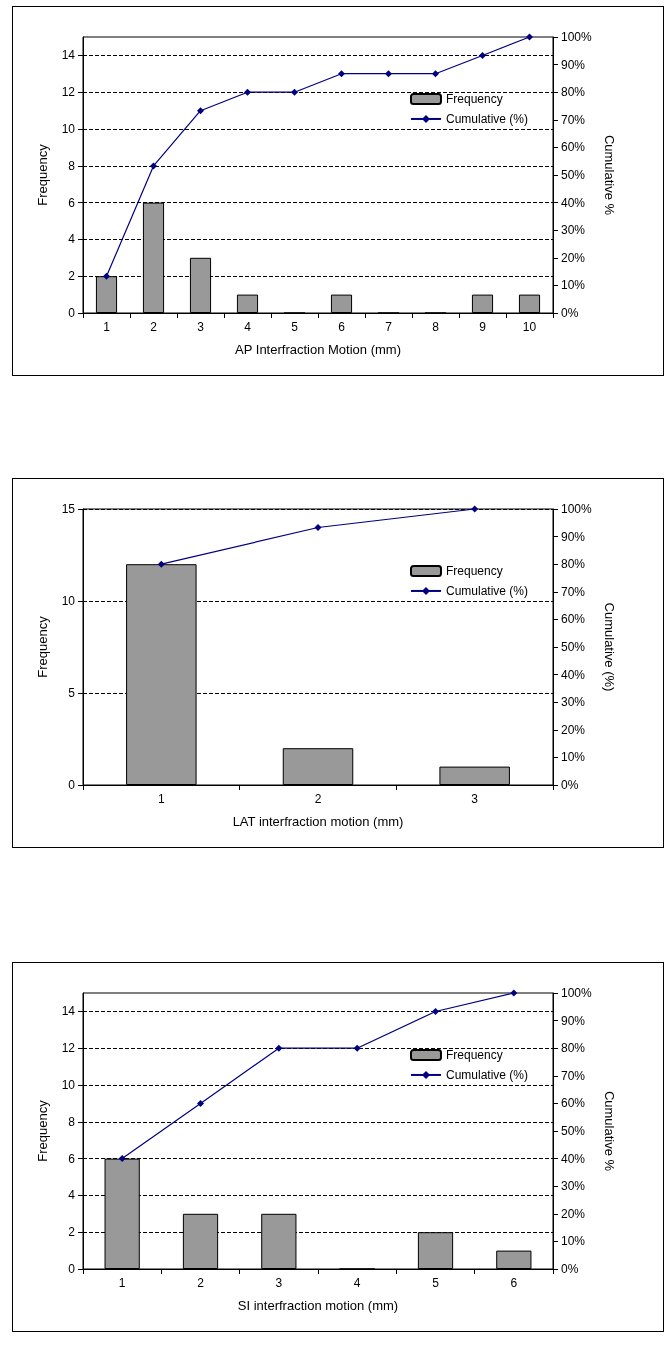 The height and width of the screenshot is (1347, 670). What do you see at coordinates (529, 327) in the screenshot?
I see `x-tick-label: 10` at bounding box center [529, 327].